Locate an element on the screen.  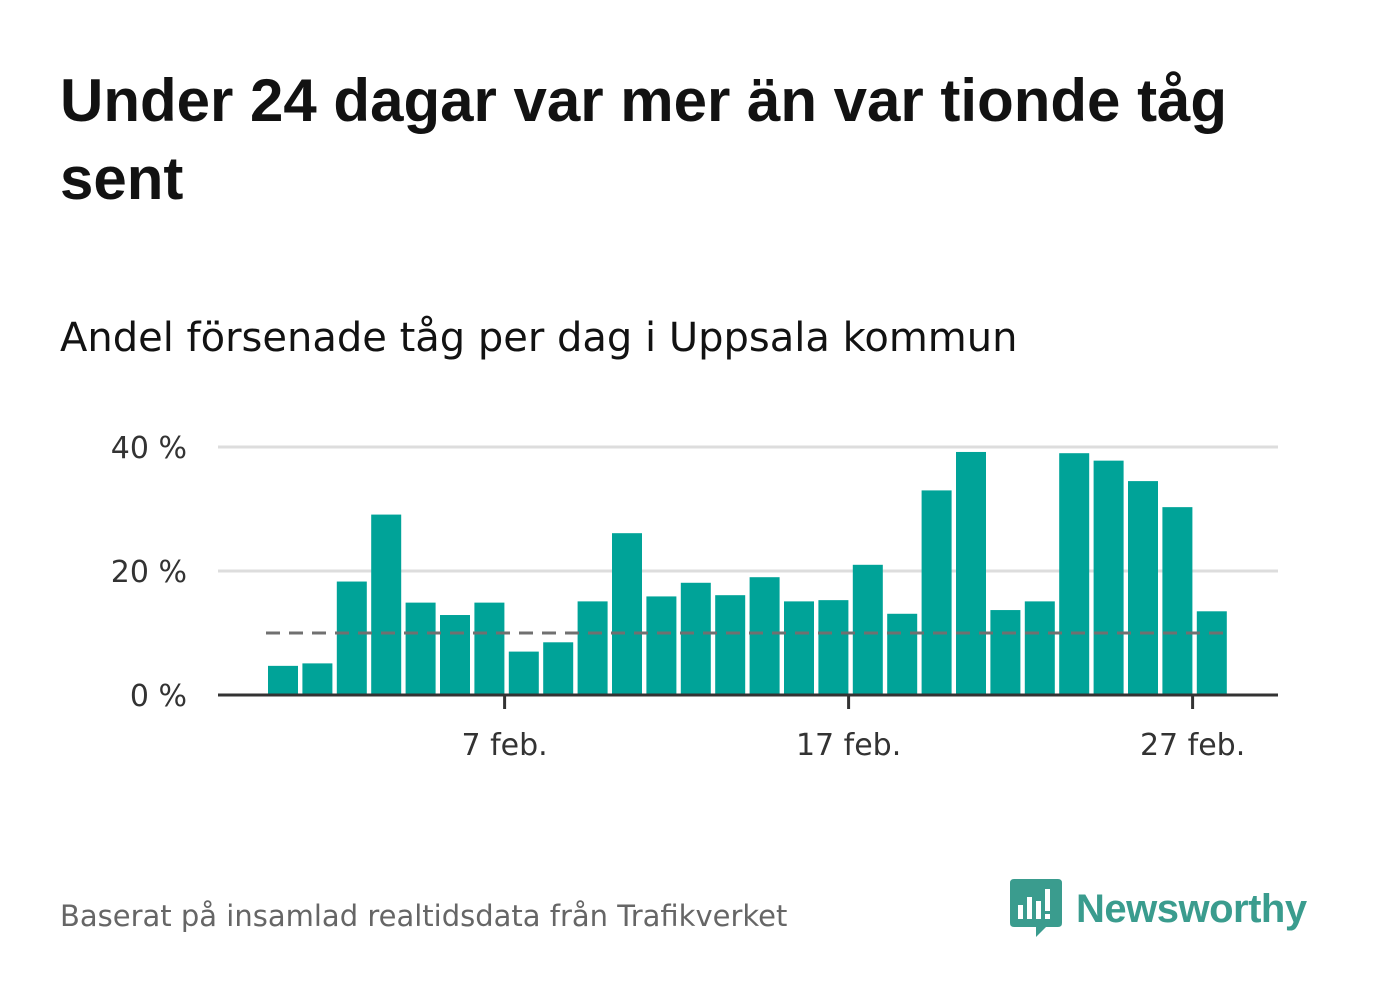
x-tick-label: 7 feb. is located at coordinates (504, 745).